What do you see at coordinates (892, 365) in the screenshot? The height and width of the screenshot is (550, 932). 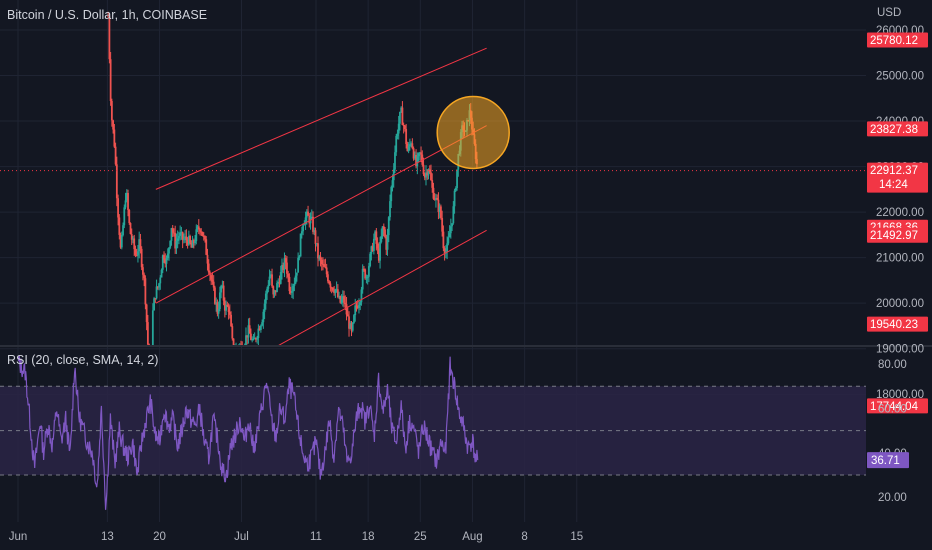 I see `rsi-tick-label: 80.00` at bounding box center [892, 365].